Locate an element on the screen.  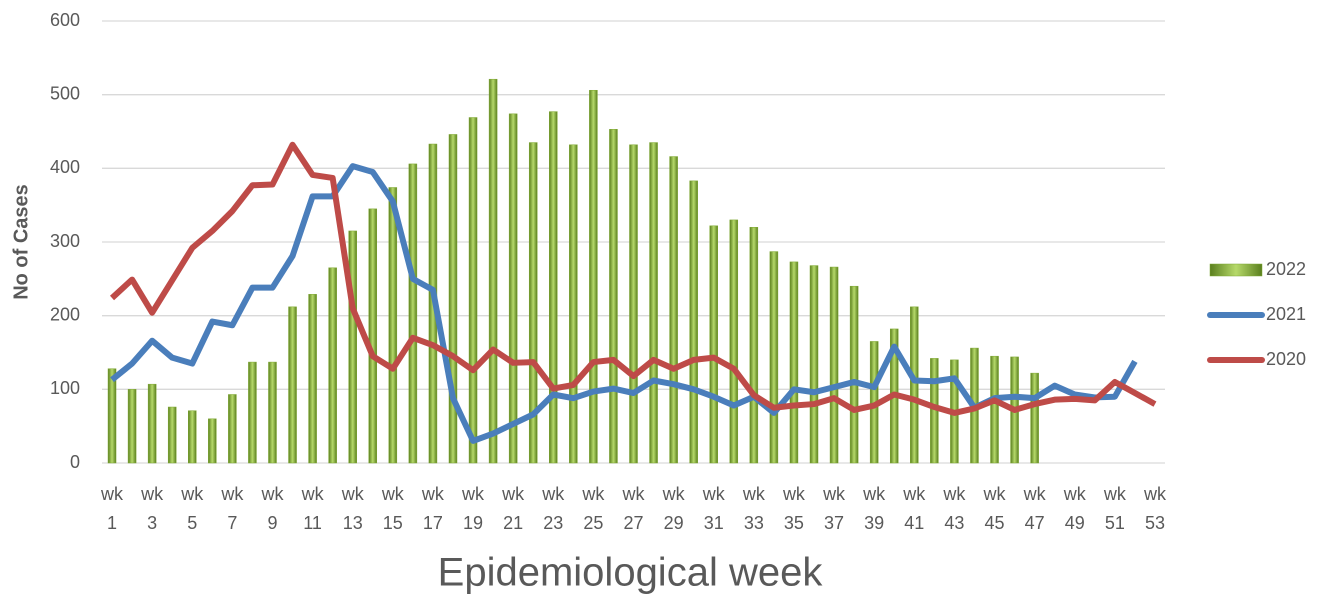
x-tick-label: wk 33 is located at coordinates (754, 508).